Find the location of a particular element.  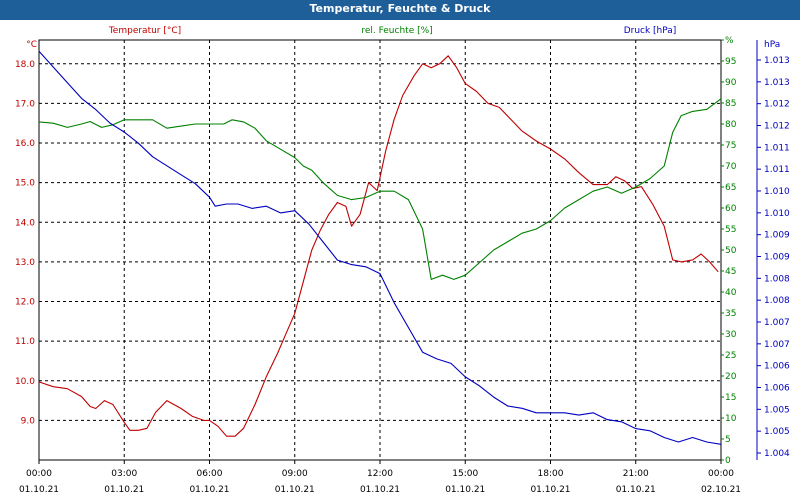

humidity-axis-title: rel. Feuchte [%] is located at coordinates (396, 31).